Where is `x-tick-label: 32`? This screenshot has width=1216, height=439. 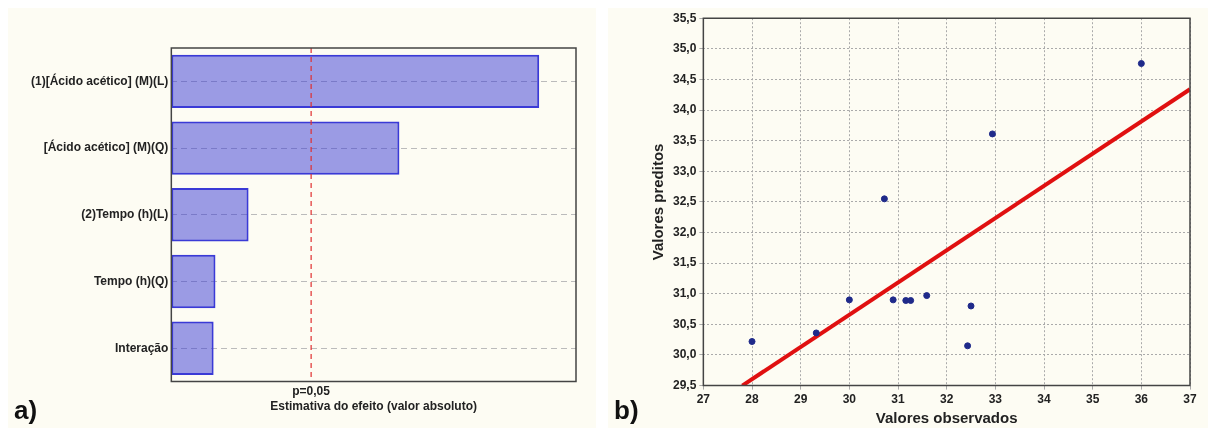
x-tick-label: 32 is located at coordinates (947, 399).